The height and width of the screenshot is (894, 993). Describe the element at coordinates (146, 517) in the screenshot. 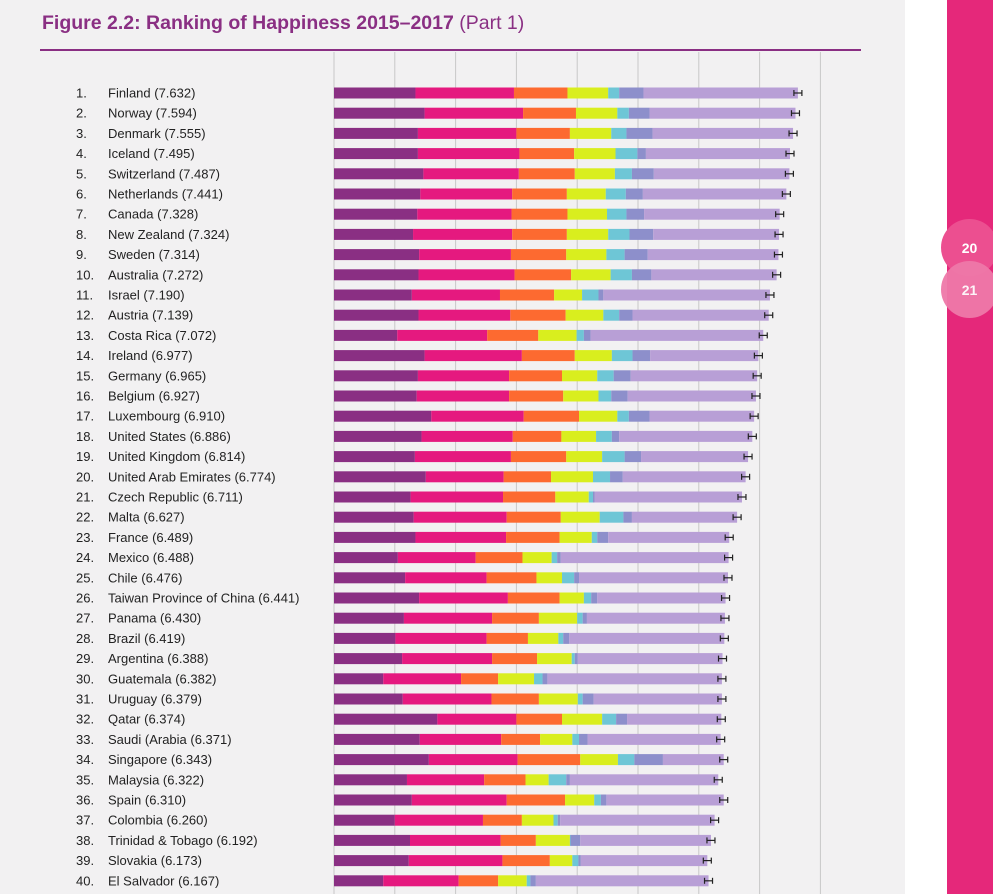

I see `country-label: Malta (6.627)` at that location.